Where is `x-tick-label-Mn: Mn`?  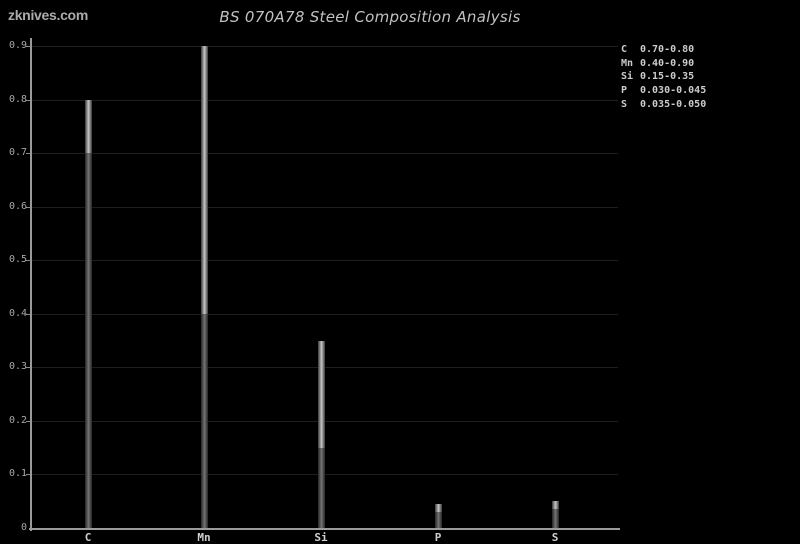
x-tick-label-Mn: Mn is located at coordinates (204, 537).